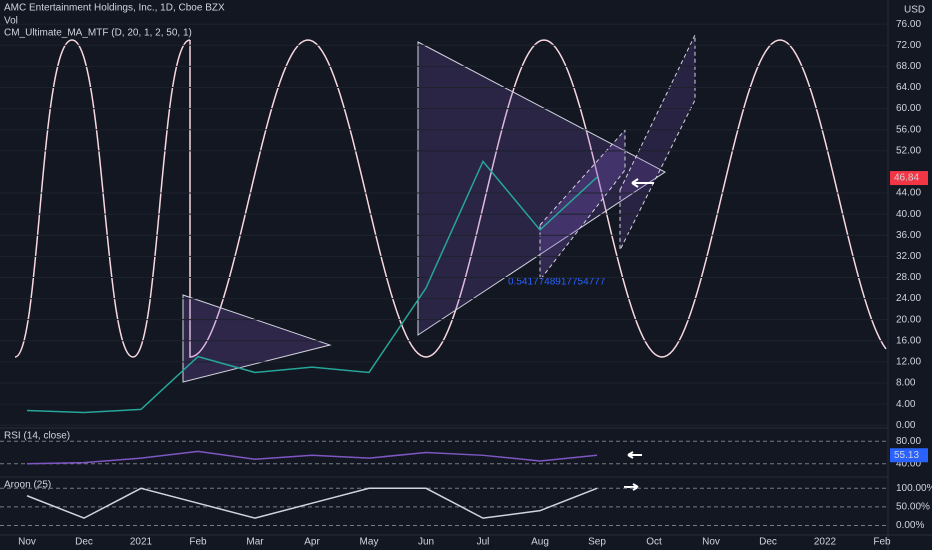 This screenshot has height=550, width=932. Describe the element at coordinates (908, 235) in the screenshot. I see `y-tick-label: 36.00` at that location.